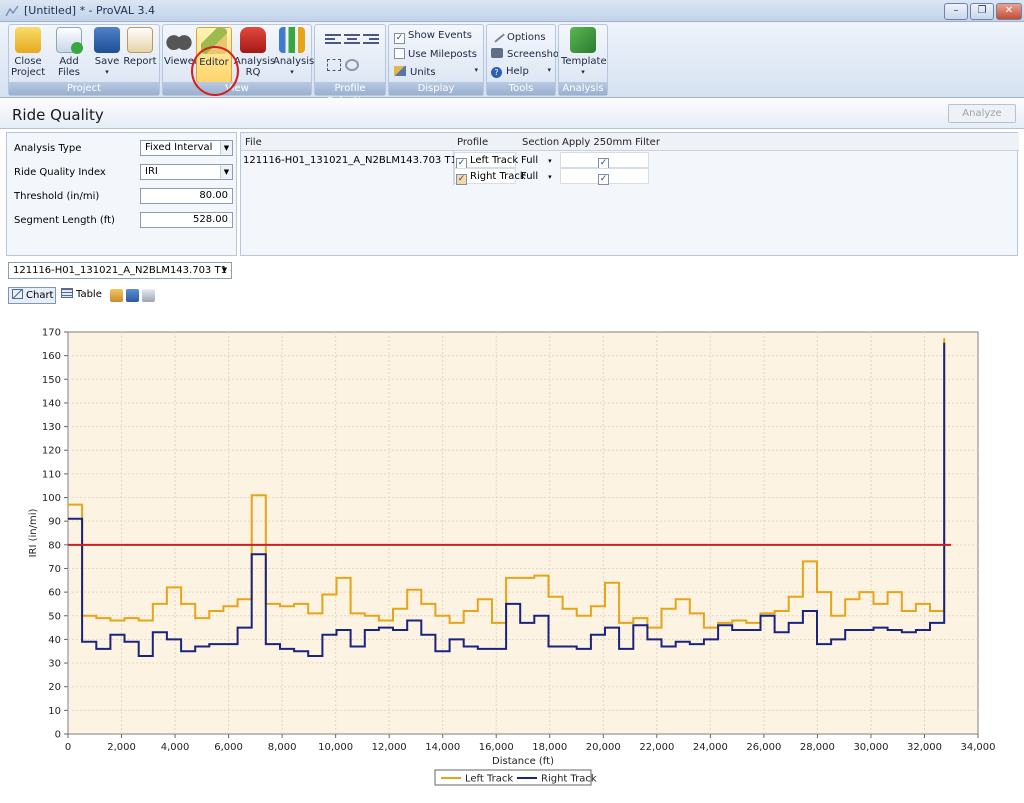 The image size is (1024, 803). What do you see at coordinates (89, 10) in the screenshot?
I see `window-title: [Untitled] * - ProVAL 3.4` at bounding box center [89, 10].